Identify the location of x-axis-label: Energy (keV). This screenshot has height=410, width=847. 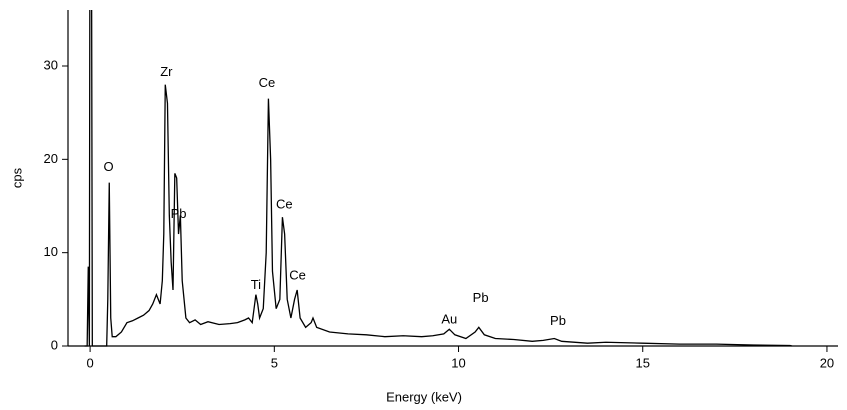
(424, 396).